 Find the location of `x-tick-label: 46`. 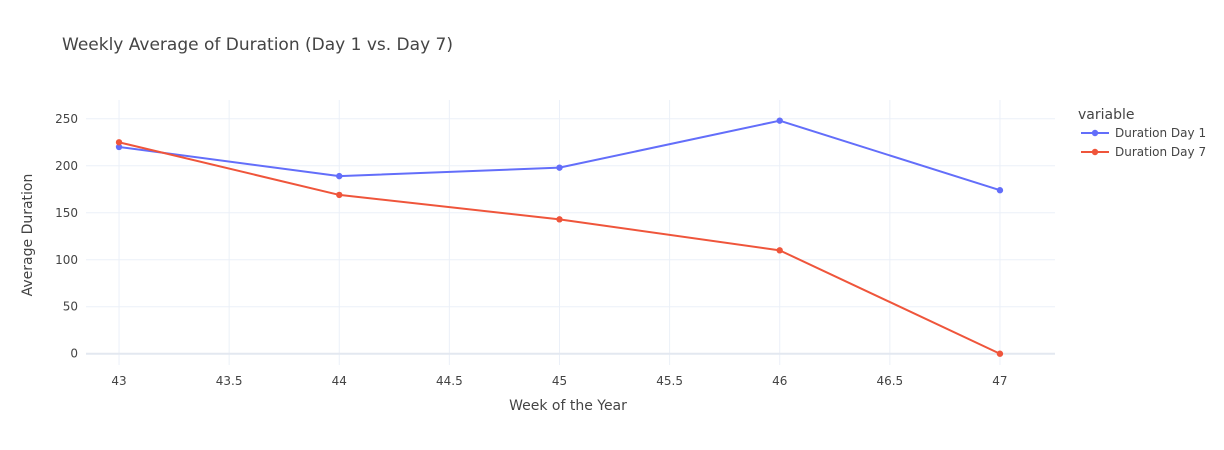

x-tick-label: 46 is located at coordinates (779, 381).